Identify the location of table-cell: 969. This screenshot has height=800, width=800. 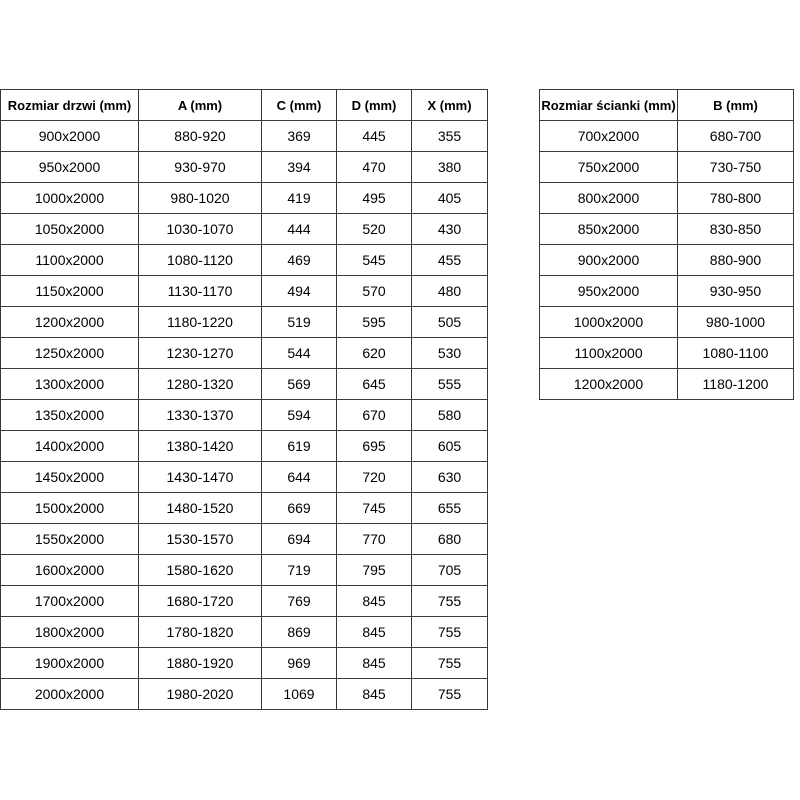
(299, 663).